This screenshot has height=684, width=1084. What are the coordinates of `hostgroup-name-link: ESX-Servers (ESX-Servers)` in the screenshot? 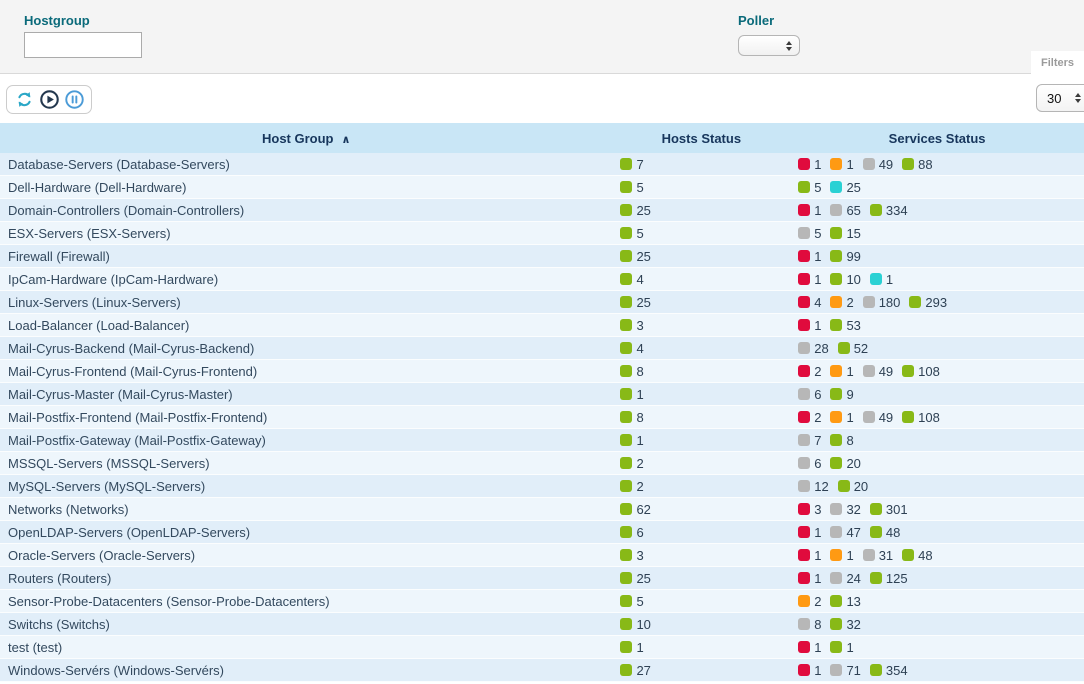 It's located at (89, 233).